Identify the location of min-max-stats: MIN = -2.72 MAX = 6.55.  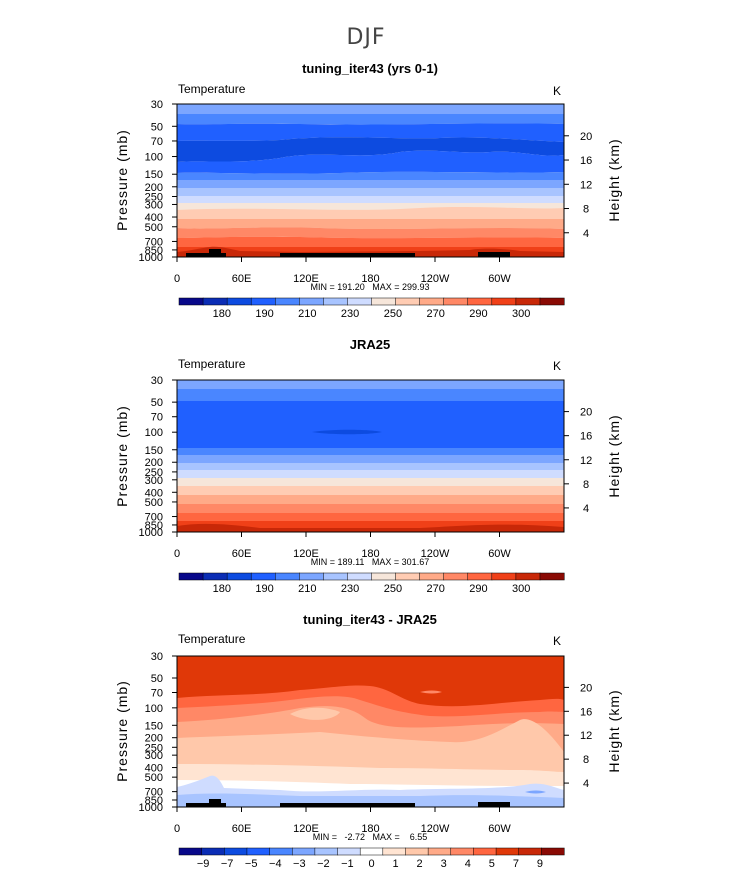
(370, 837).